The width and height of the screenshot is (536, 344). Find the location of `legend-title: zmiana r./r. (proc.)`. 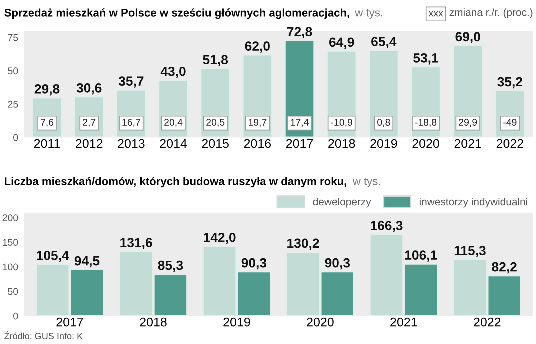

legend-title: zmiana r./r. (proc.) is located at coordinates (491, 13).